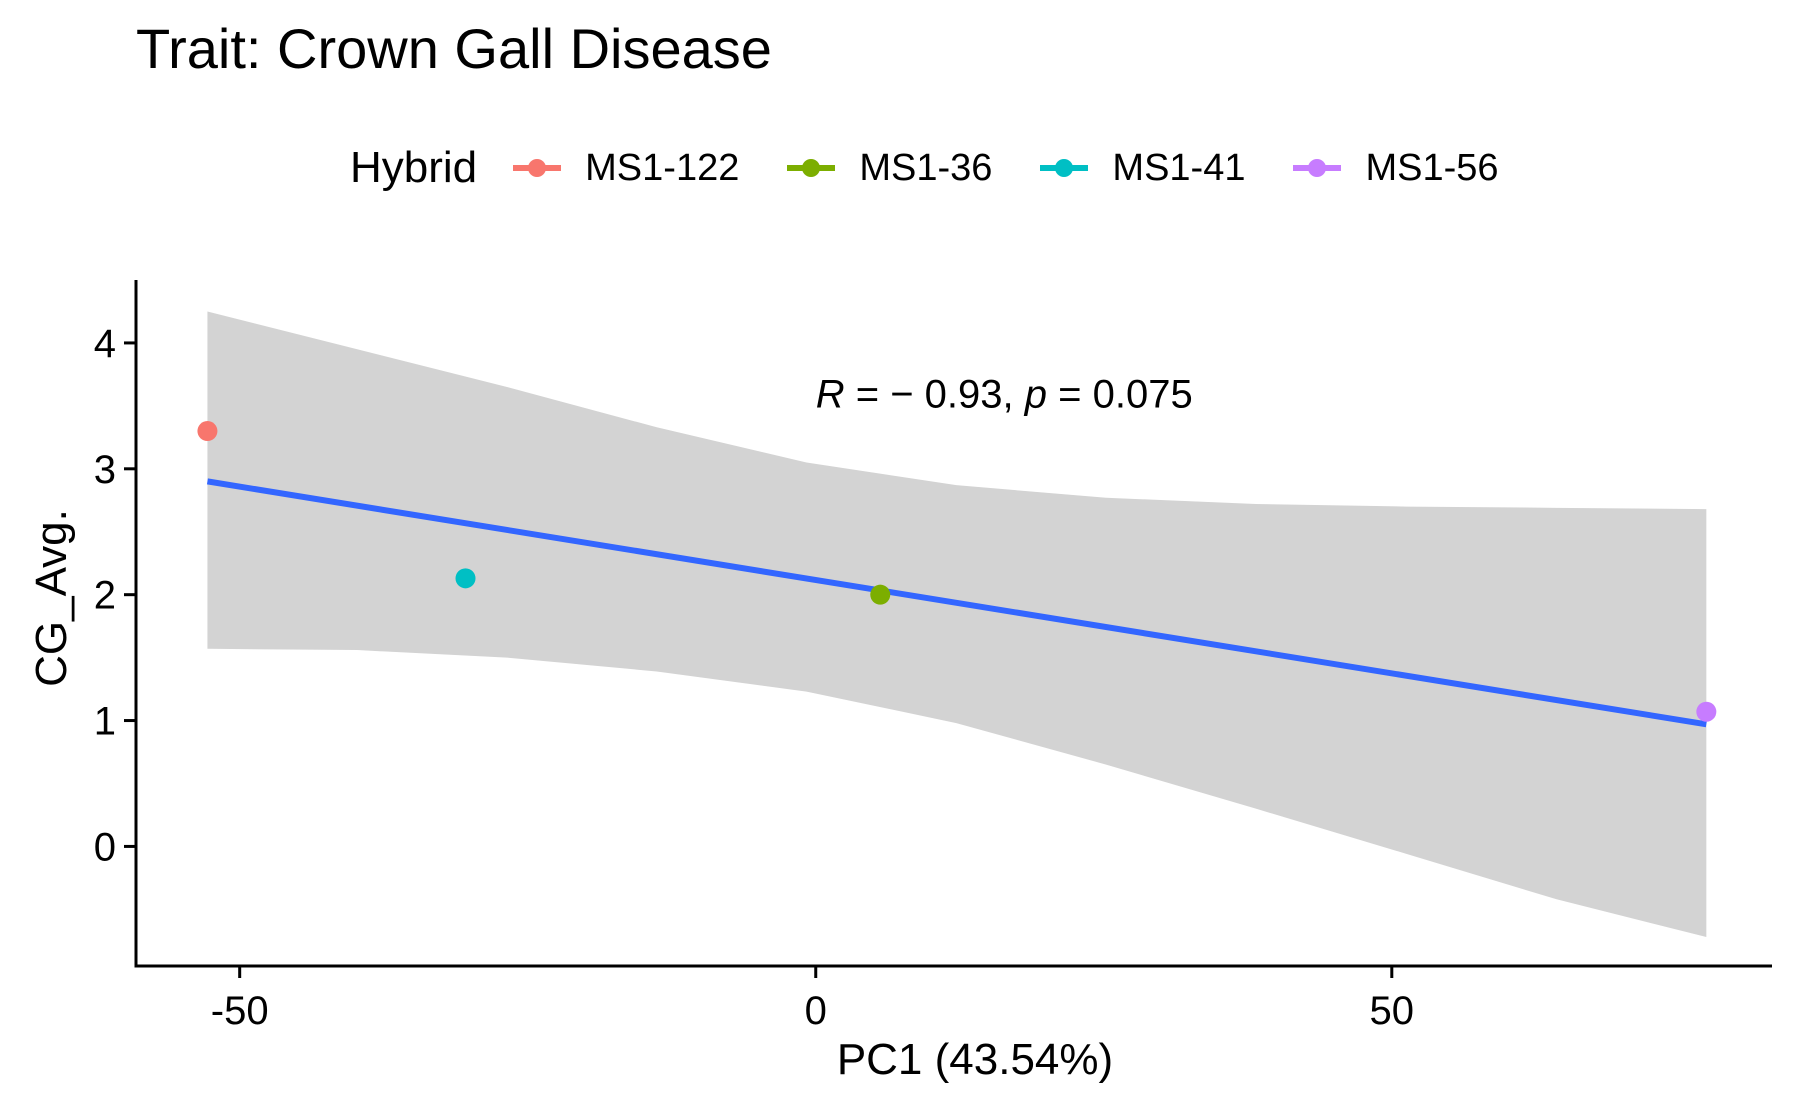  Describe the element at coordinates (816, 1011) in the screenshot. I see `x-tick-label: 0` at that location.